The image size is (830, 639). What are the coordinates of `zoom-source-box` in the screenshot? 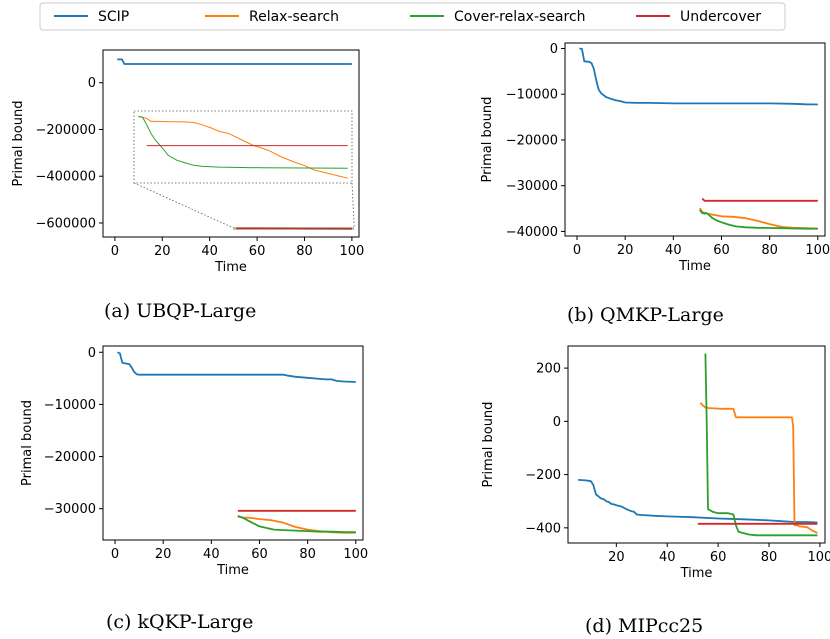 It's located at (293, 228).